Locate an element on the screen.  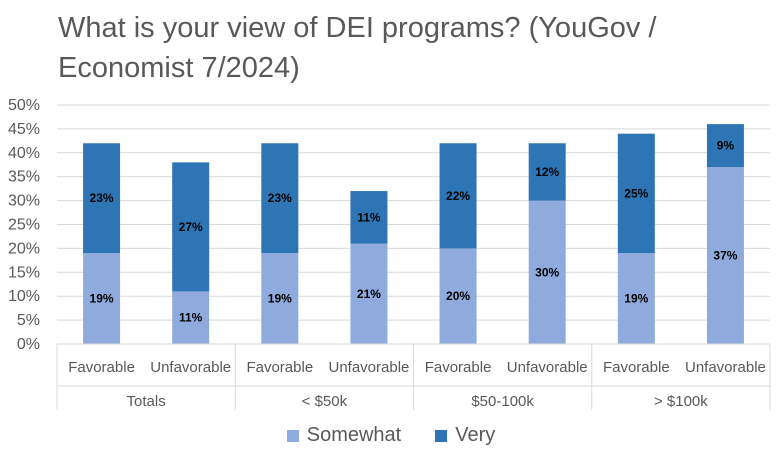
legend-item-very: Very is located at coordinates (465, 435).